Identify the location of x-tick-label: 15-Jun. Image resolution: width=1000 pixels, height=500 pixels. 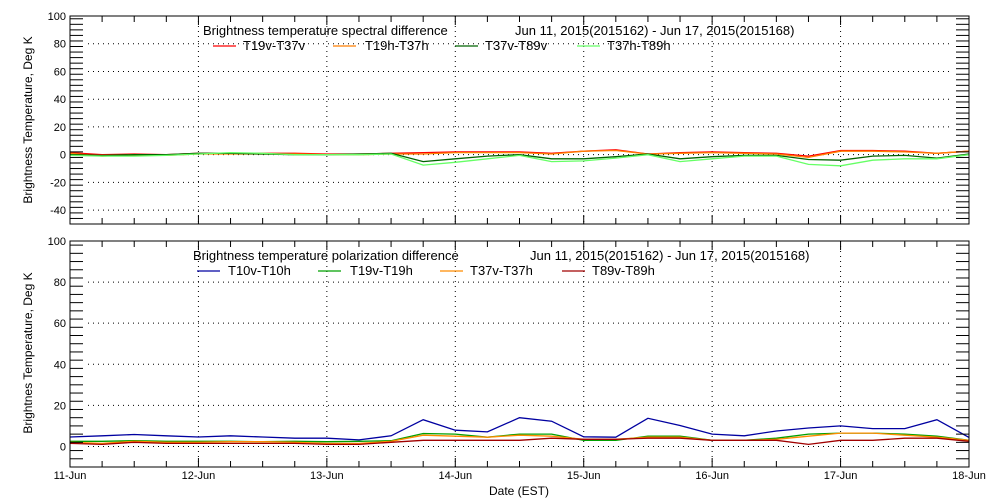
(584, 476).